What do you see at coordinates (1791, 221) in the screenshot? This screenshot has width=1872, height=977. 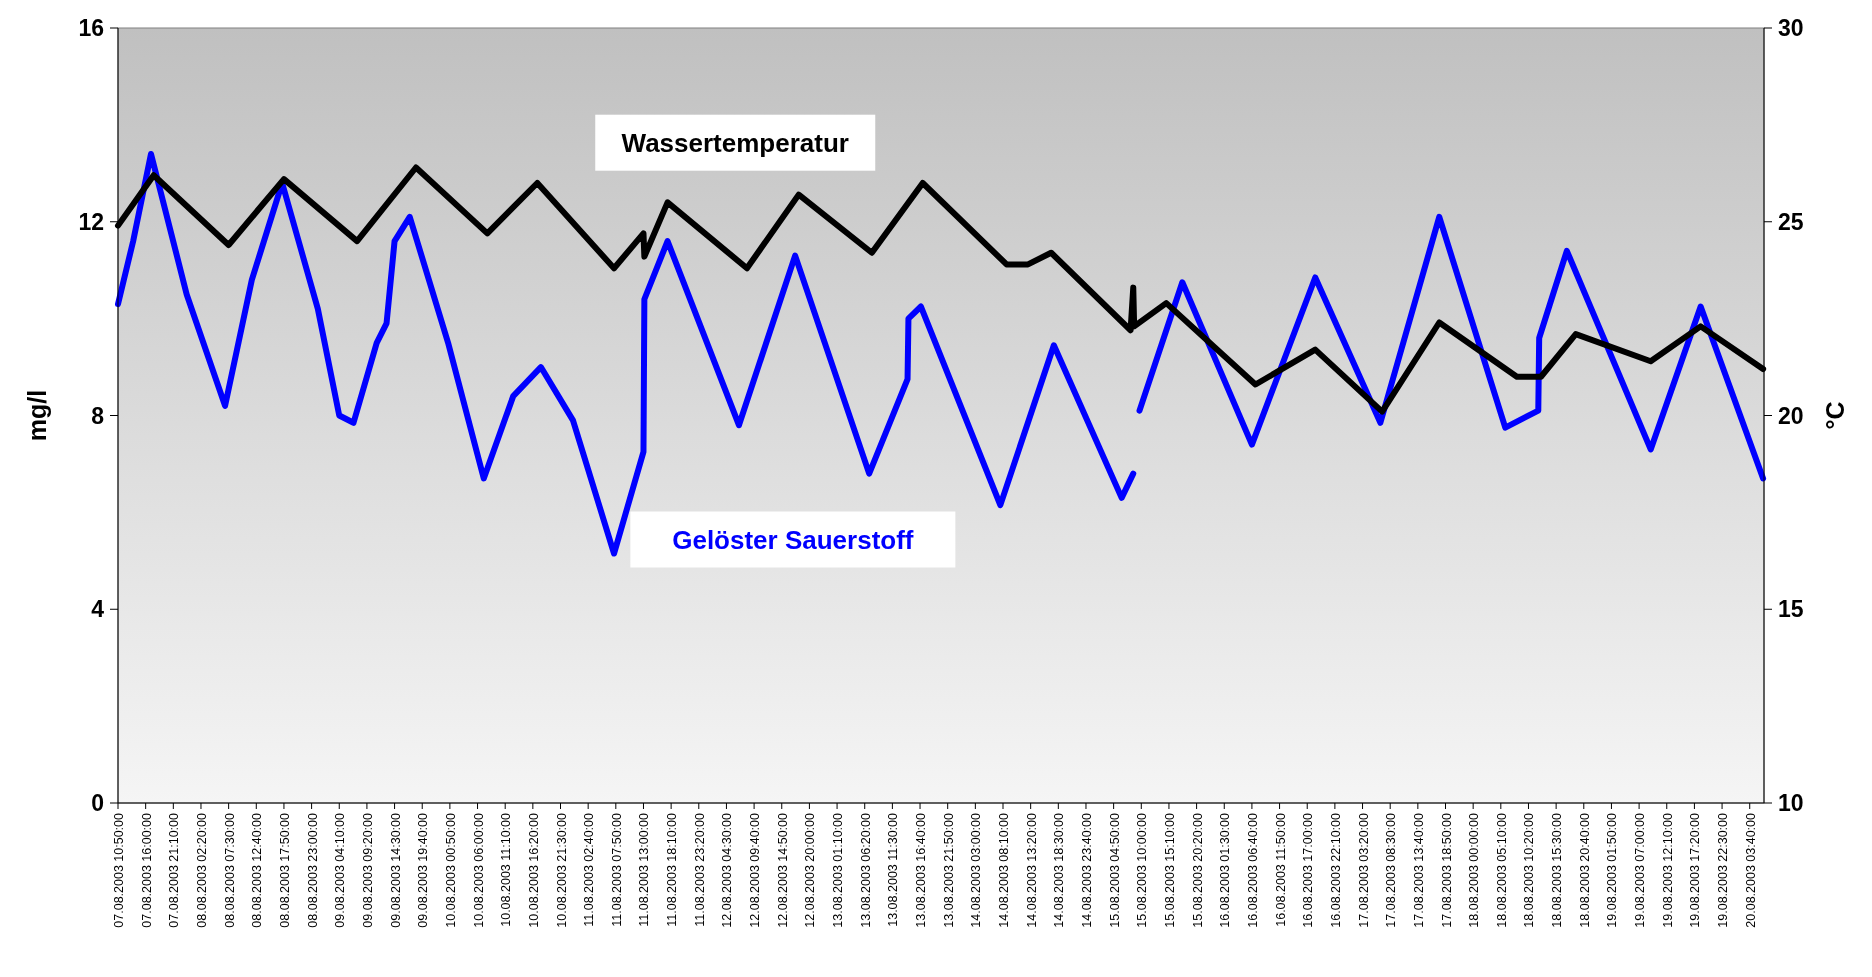 I see `y2-tick-label: 25` at bounding box center [1791, 221].